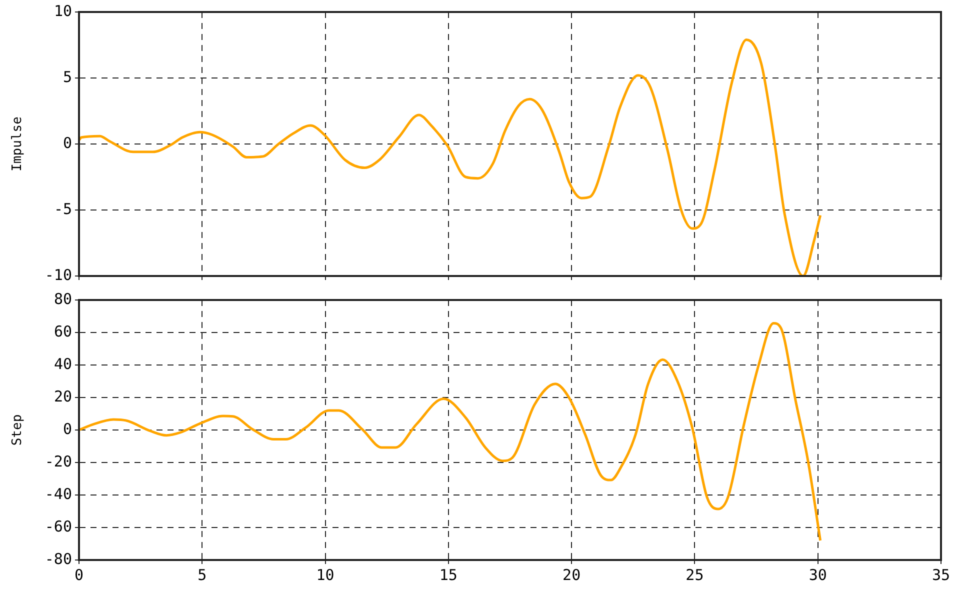  I want to click on y-tick-label: -10, so click(58, 275).